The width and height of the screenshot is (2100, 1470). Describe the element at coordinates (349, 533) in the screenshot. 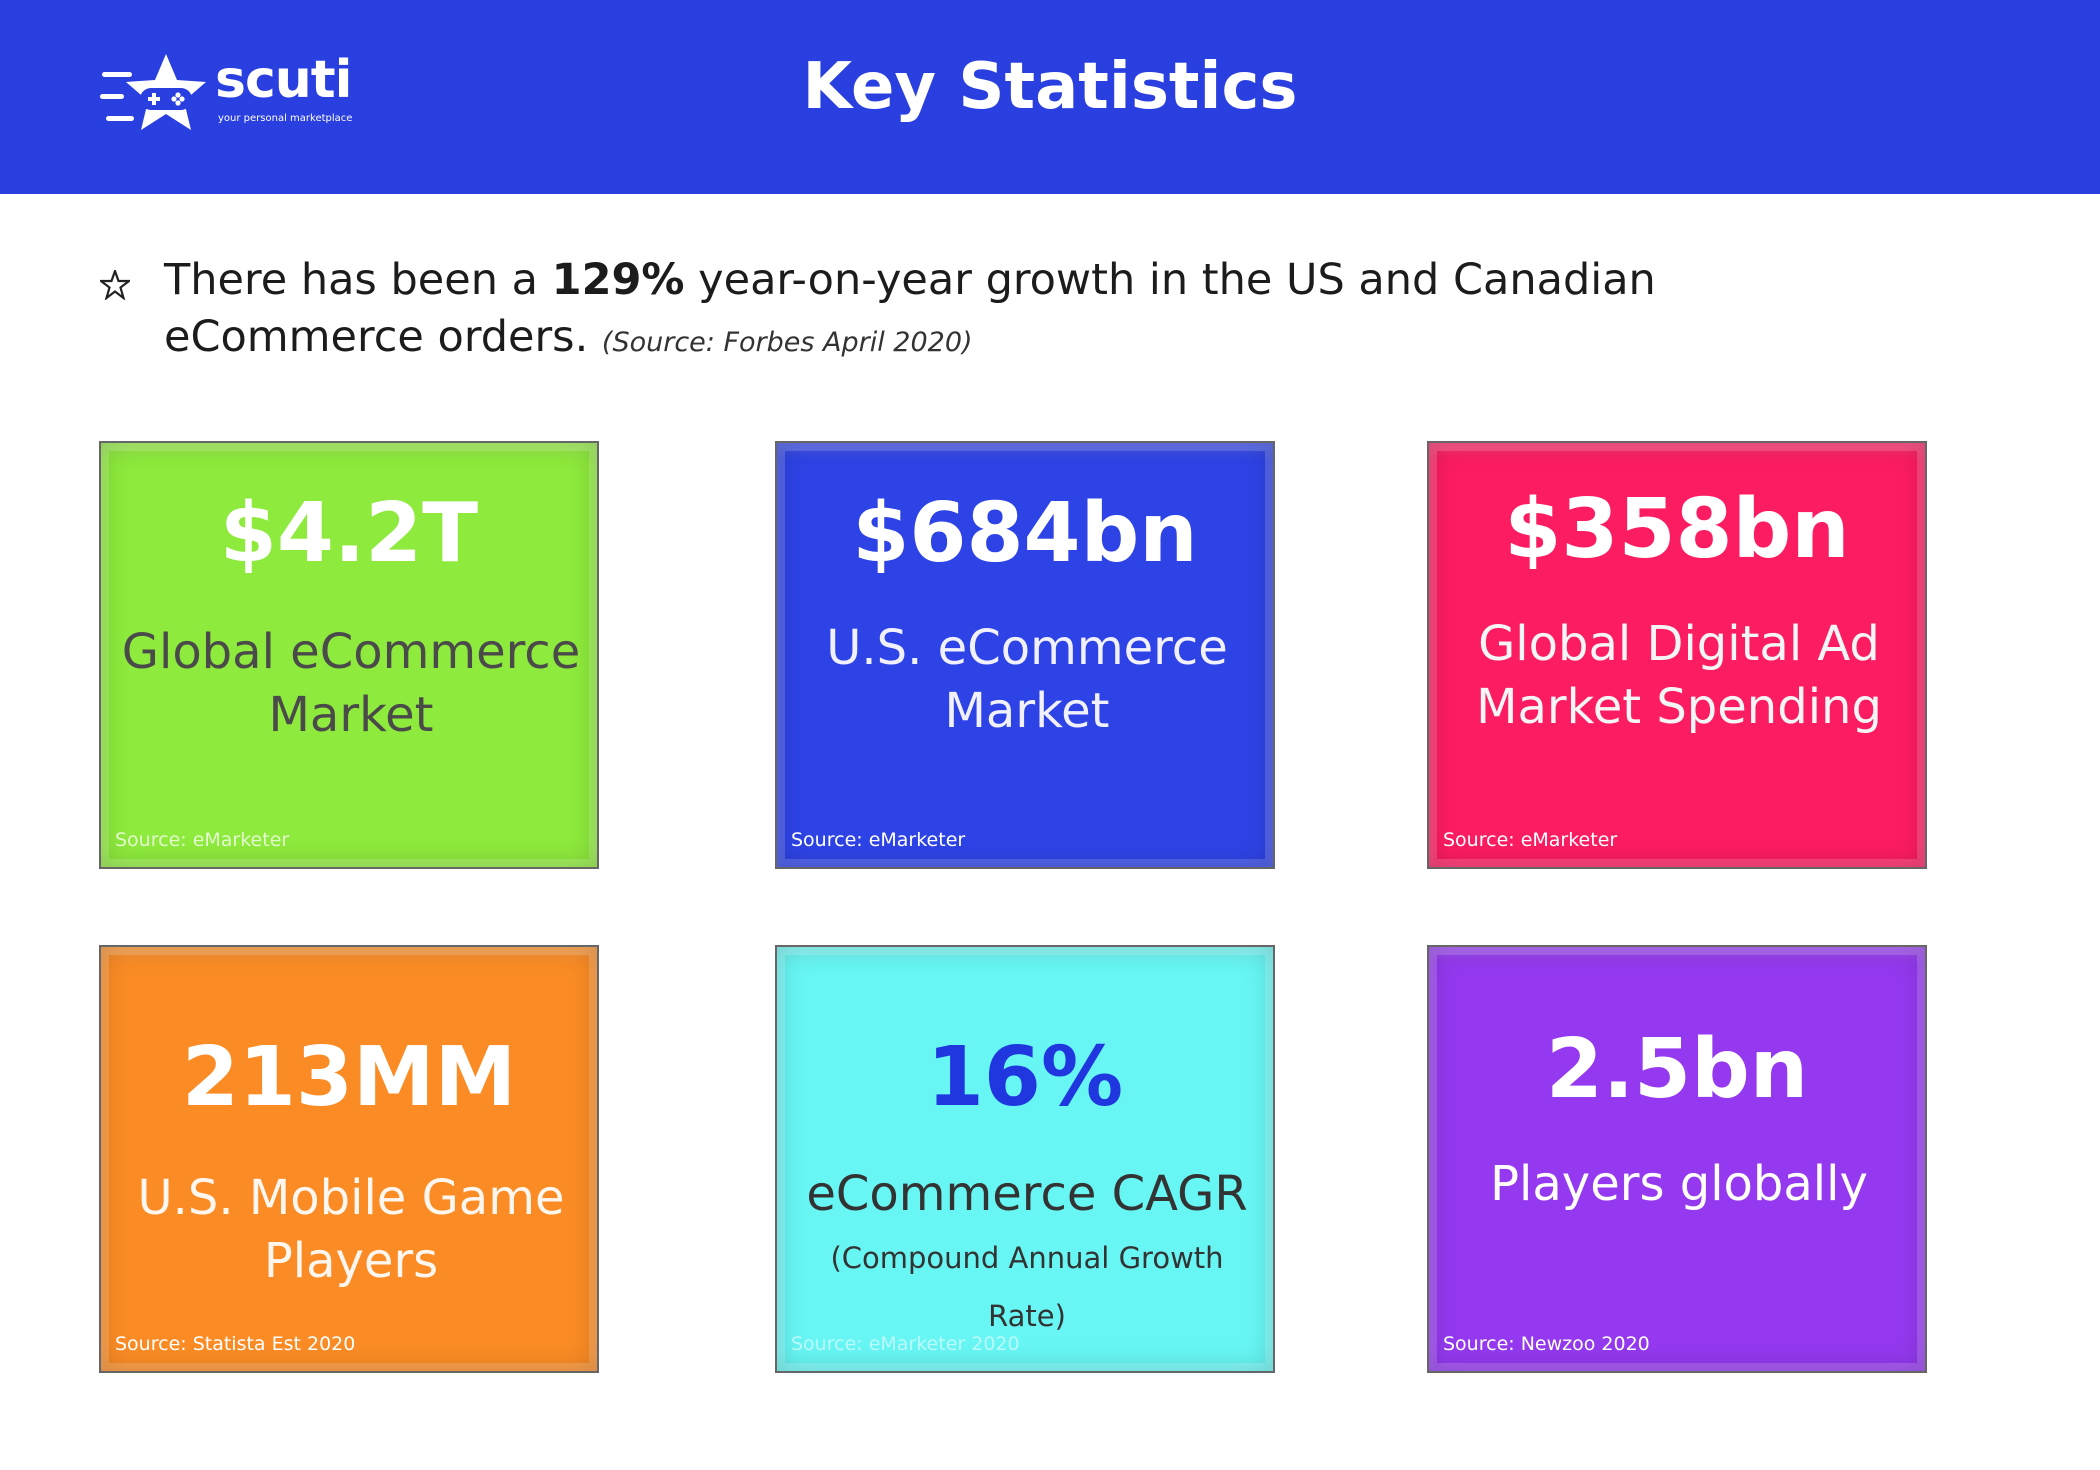

I see `stat-value: $4.2T` at that location.